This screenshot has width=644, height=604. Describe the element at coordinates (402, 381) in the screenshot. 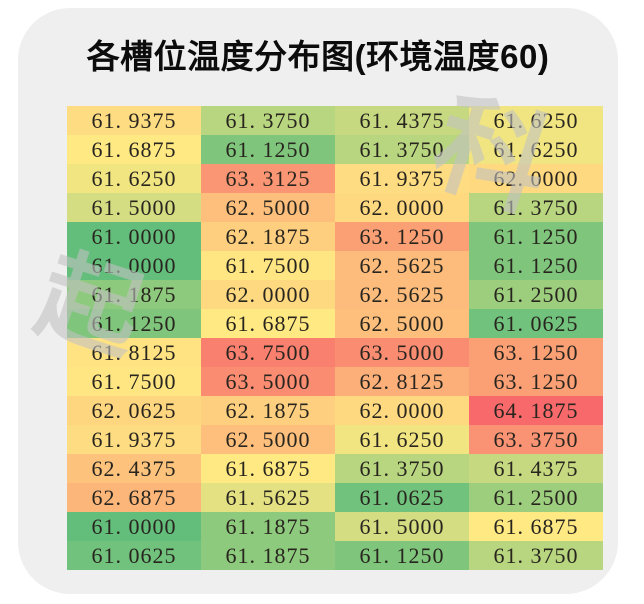

I see `heatmap-cell: 62. 8125` at that location.